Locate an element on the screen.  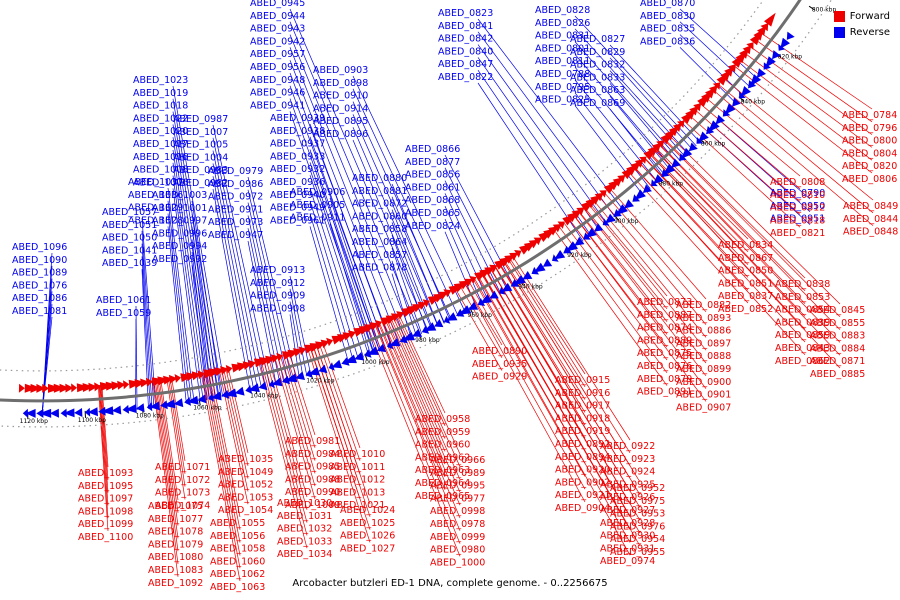
reverse-gene-label: ABED_0942 is located at coordinates (277, 41).